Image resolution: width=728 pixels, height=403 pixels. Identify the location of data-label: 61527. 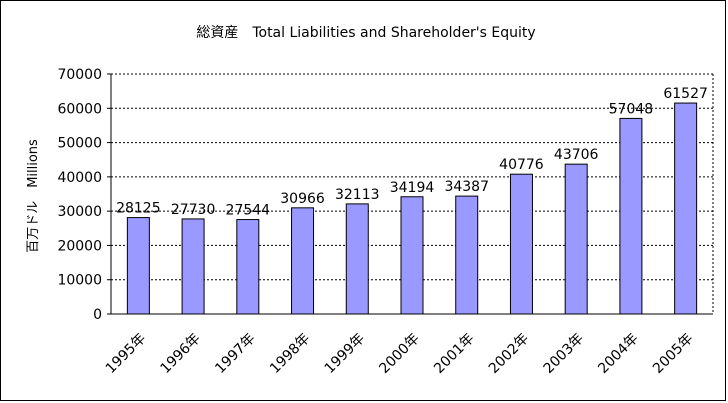
(685, 94).